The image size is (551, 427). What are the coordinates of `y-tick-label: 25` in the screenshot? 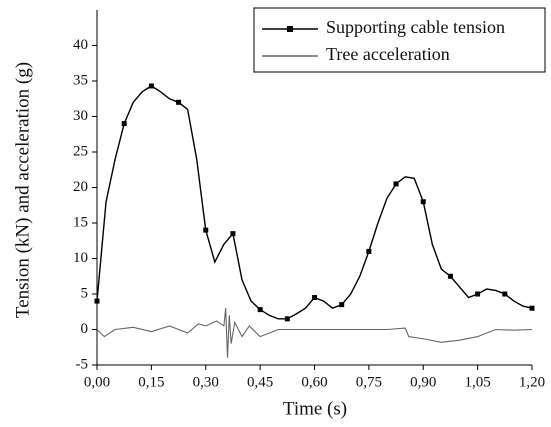 It's located at (80, 151).